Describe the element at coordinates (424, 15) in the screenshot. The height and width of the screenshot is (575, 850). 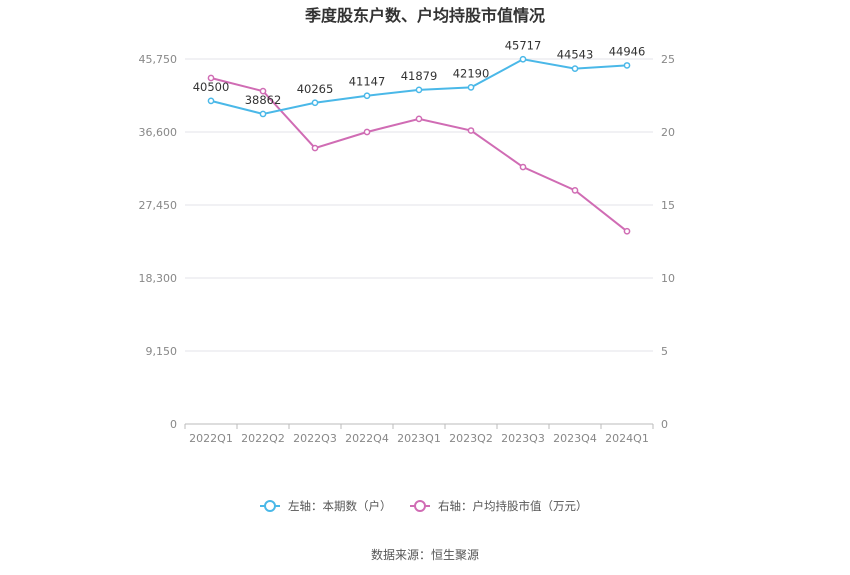
I see `chart-title: 季度股东户数、户均持股市值情况` at that location.